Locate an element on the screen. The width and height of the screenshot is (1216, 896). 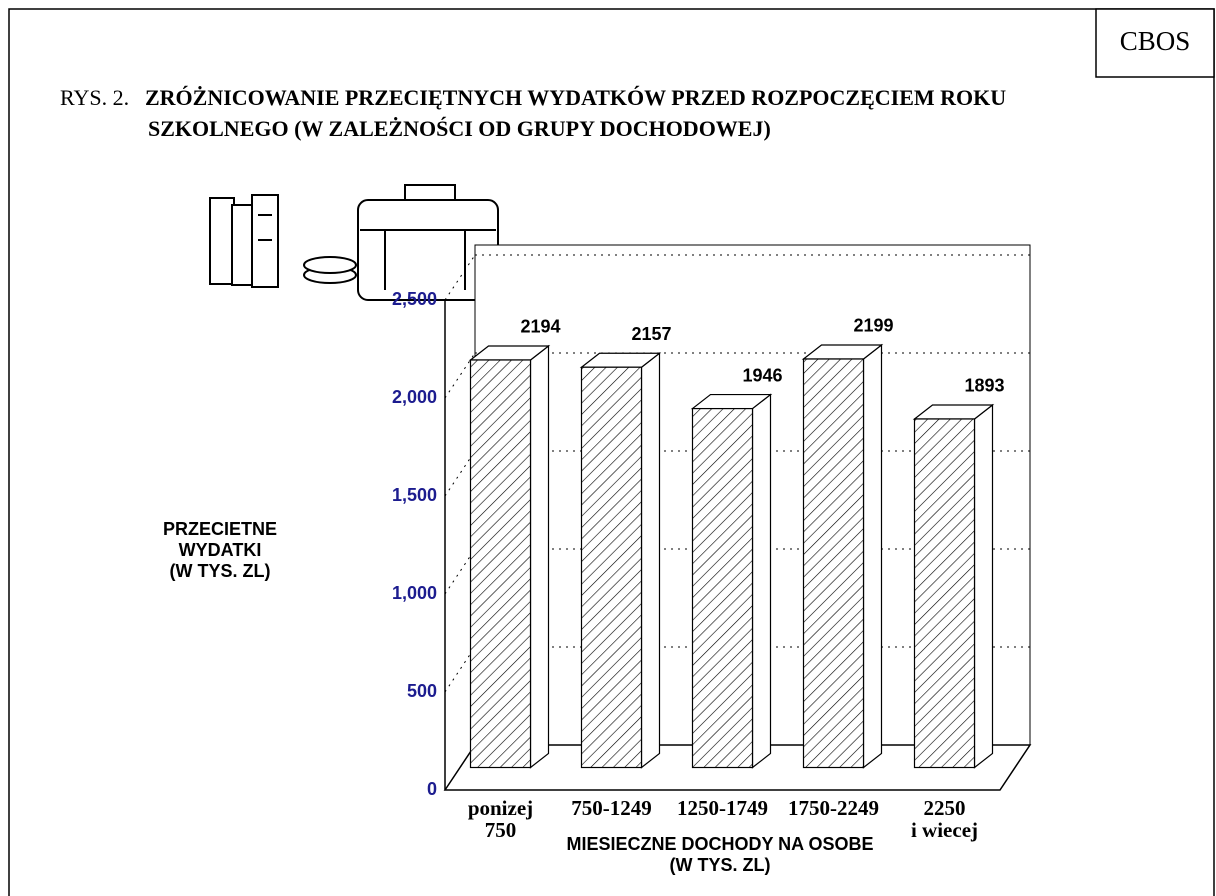
decoration is located at coordinates (354, 242).